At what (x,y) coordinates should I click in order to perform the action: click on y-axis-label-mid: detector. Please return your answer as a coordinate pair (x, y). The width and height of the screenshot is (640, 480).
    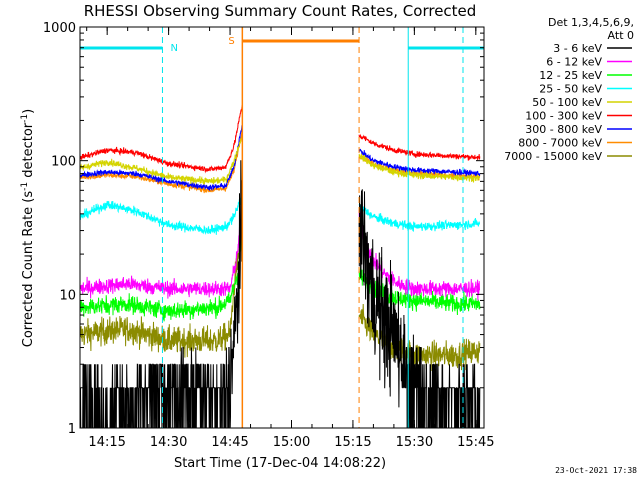
    Looking at the image, I should click on (28, 152).